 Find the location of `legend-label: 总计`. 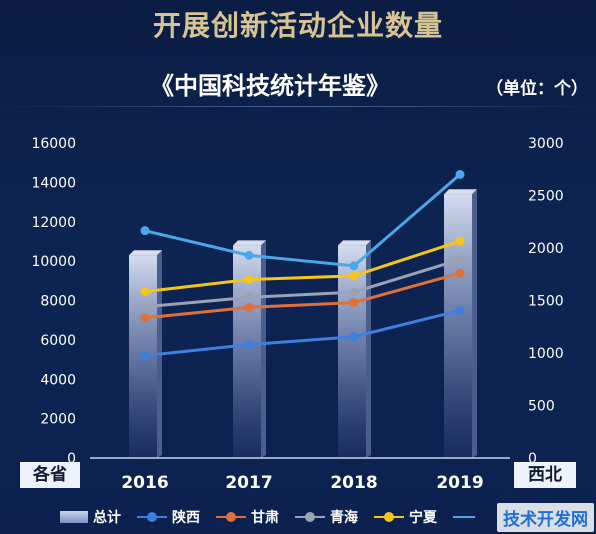

legend-label: 总计 is located at coordinates (107, 518).